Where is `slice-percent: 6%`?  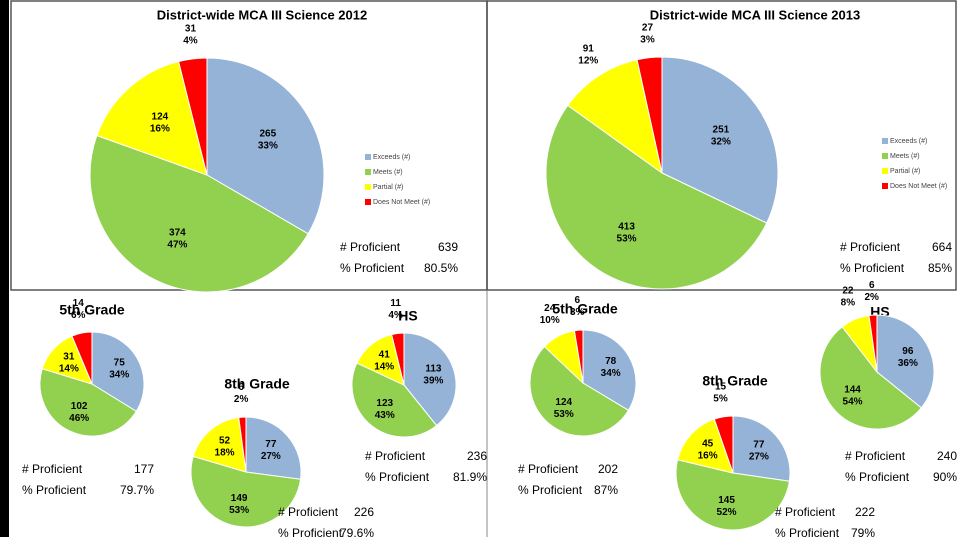 slice-percent: 6% is located at coordinates (78, 315).